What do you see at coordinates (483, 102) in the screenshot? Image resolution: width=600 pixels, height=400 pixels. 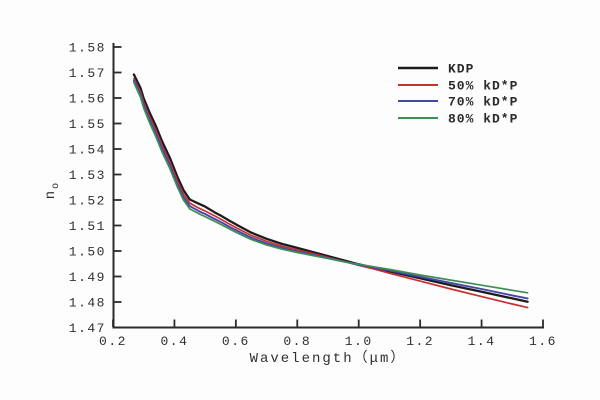 I see `legend-label-70pct: 70% kD*P` at bounding box center [483, 102].